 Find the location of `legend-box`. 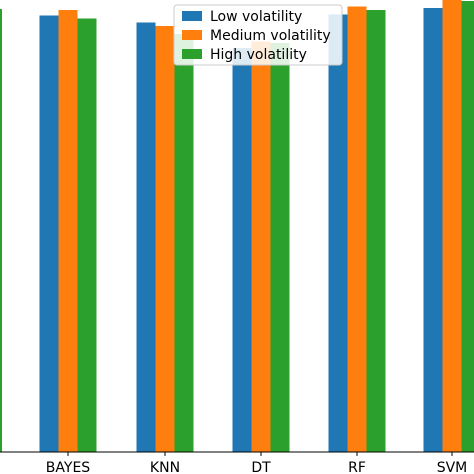

legend-box is located at coordinates (258, 35).